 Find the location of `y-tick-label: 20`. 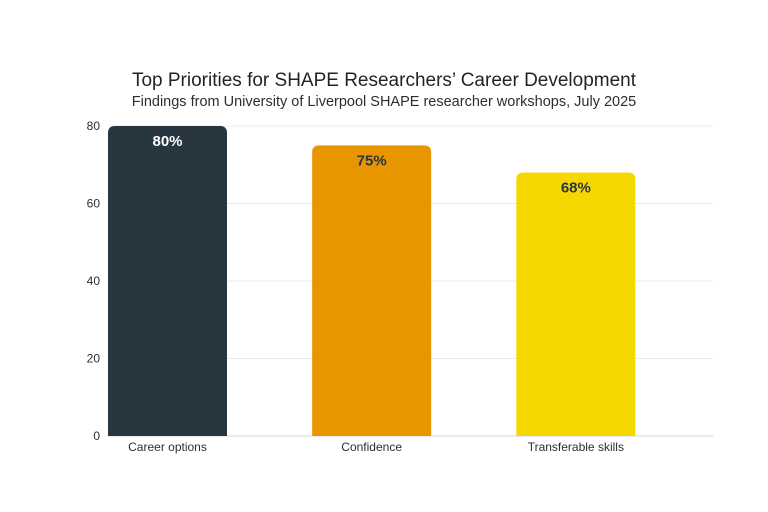

y-tick-label: 20 is located at coordinates (94, 359).